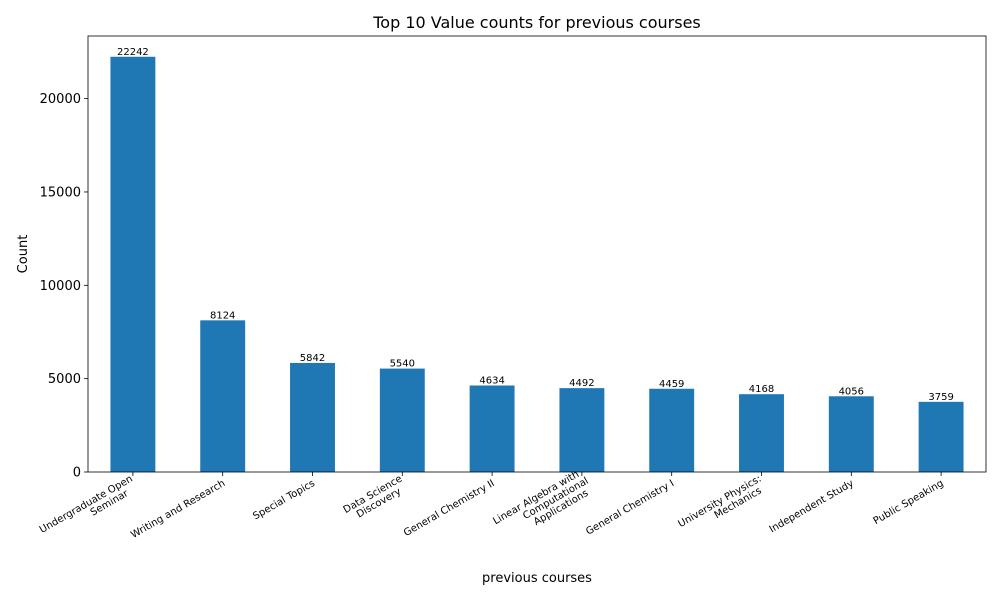 The width and height of the screenshot is (1000, 604). Describe the element at coordinates (60, 192) in the screenshot. I see `y-tick-label: 15000` at that location.